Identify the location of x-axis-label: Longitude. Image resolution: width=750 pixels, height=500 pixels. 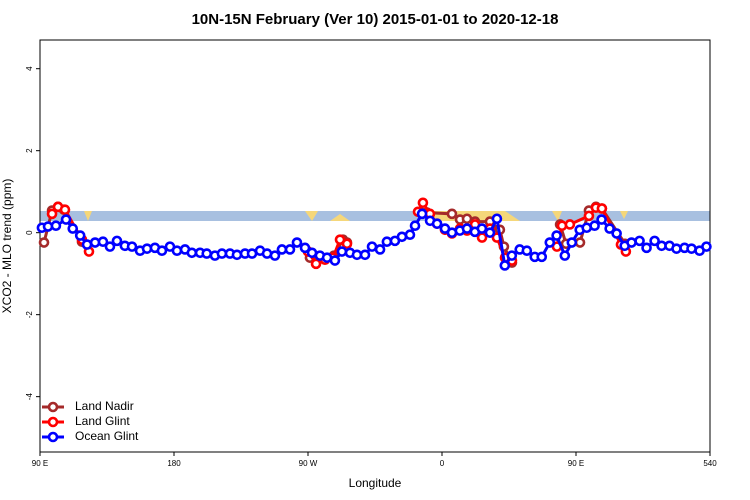
(375, 483).